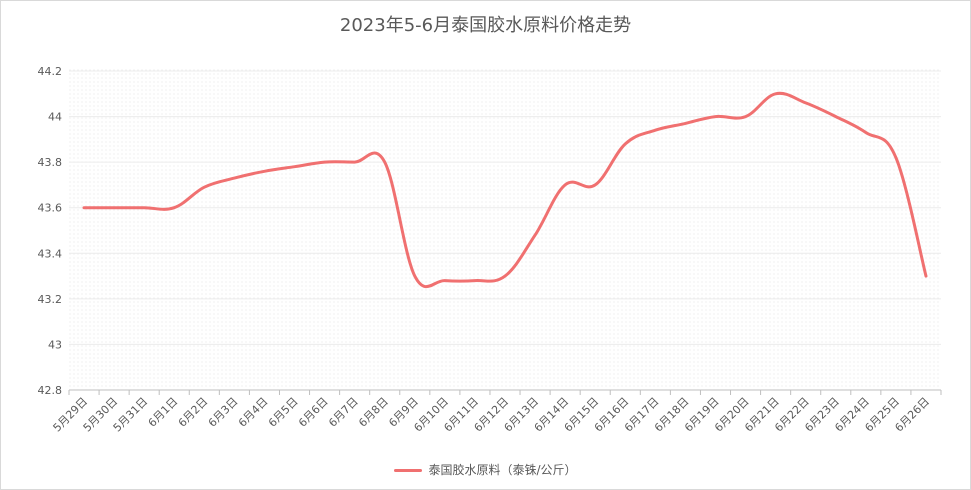 This screenshot has height=490, width=971. Describe the element at coordinates (50, 390) in the screenshot. I see `y-tick-label: 42.8` at that location.